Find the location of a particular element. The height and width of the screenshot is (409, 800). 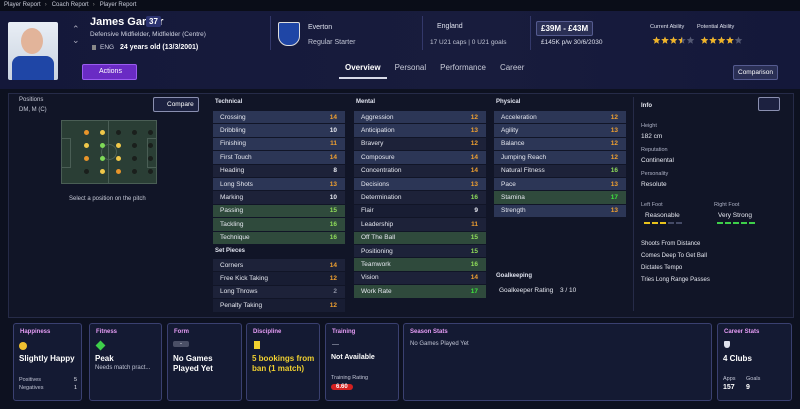

attribute-row: Long Throws 2 is located at coordinates (279, 292).